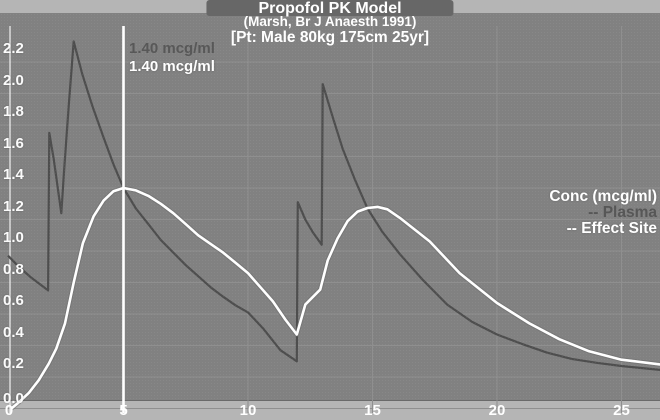 The height and width of the screenshot is (420, 660). What do you see at coordinates (248, 410) in the screenshot?
I see `x-tick-label: 10` at bounding box center [248, 410].